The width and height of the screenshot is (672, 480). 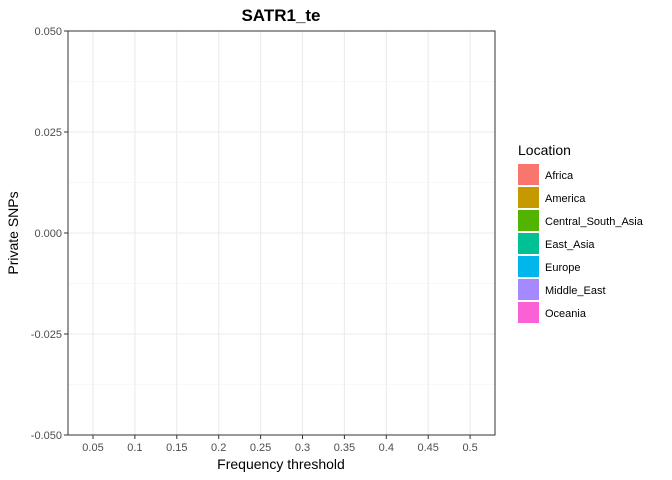 What do you see at coordinates (528, 312) in the screenshot?
I see `legend-key-oceania` at bounding box center [528, 312].